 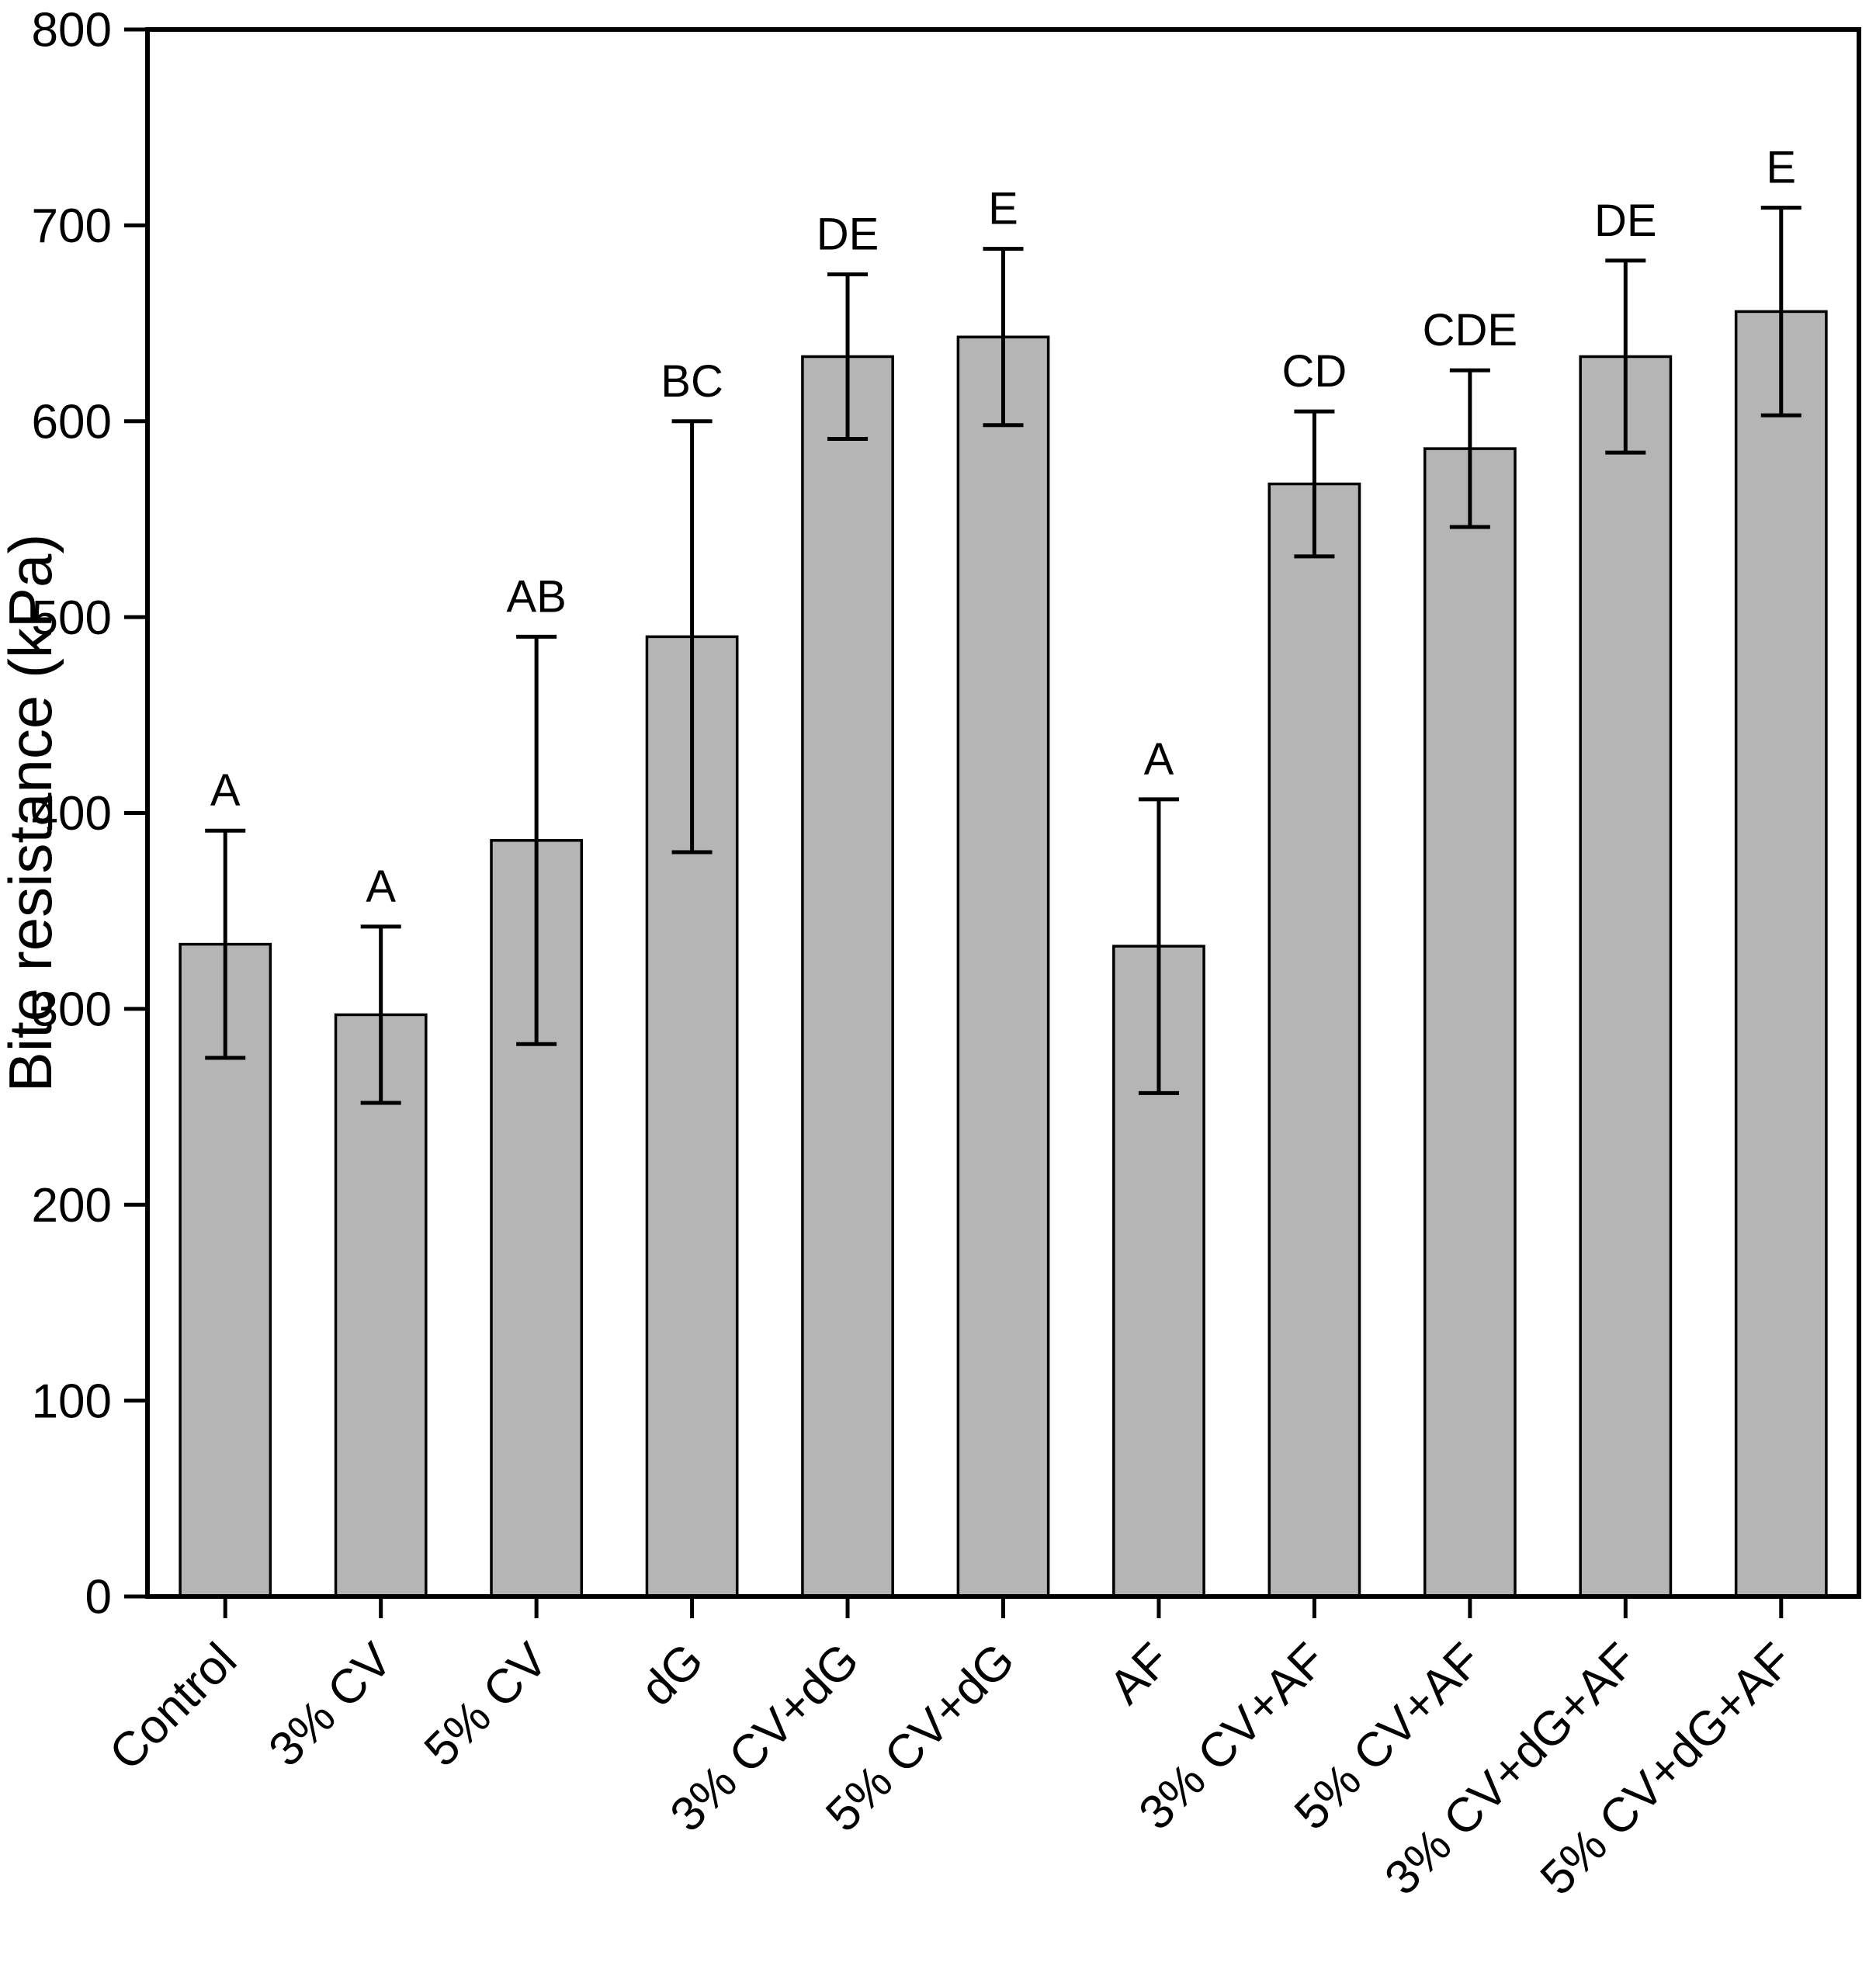 I want to click on y-axis: 0 100 200 300 400 500 600 700 800, so click(x=88, y=814).